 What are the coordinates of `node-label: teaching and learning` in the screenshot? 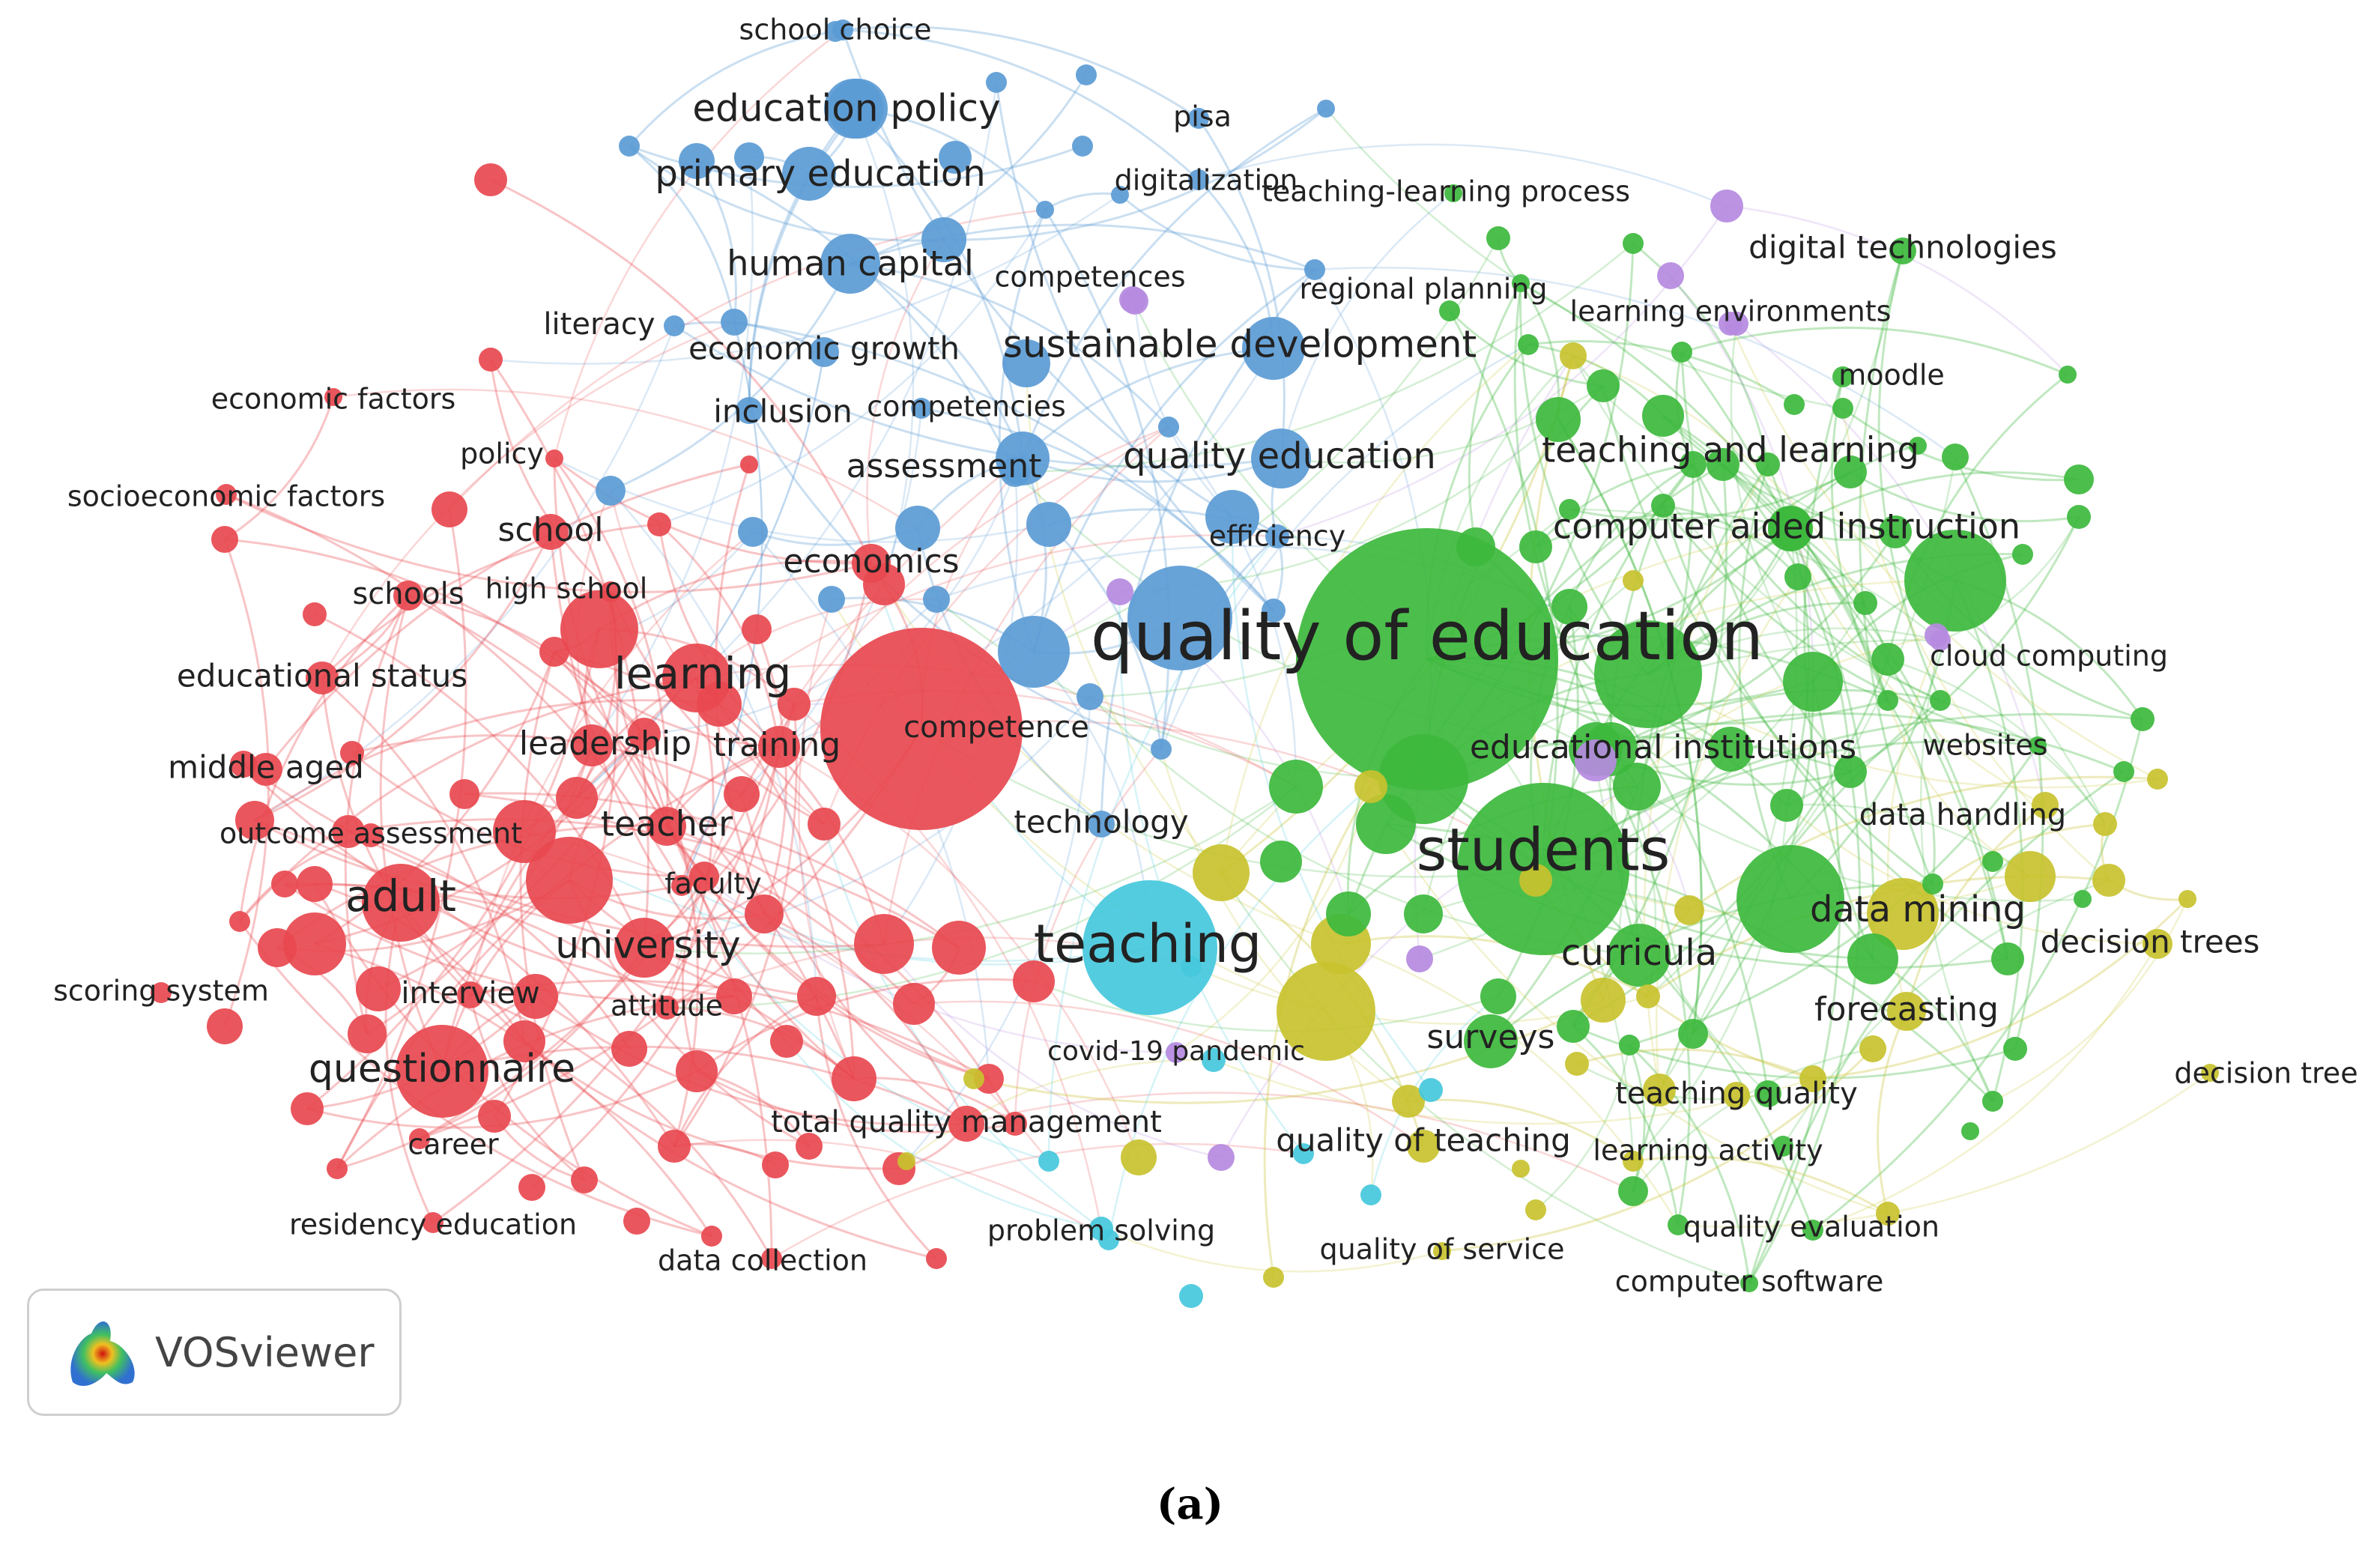 It's located at (1730, 450).